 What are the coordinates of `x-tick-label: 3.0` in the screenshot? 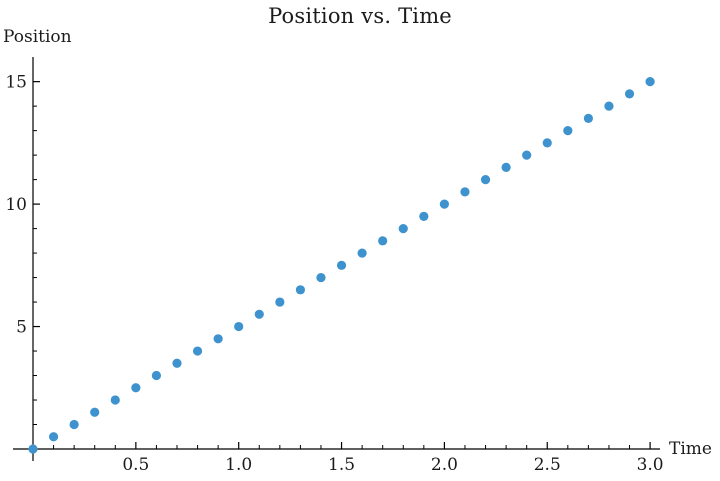 It's located at (650, 465).